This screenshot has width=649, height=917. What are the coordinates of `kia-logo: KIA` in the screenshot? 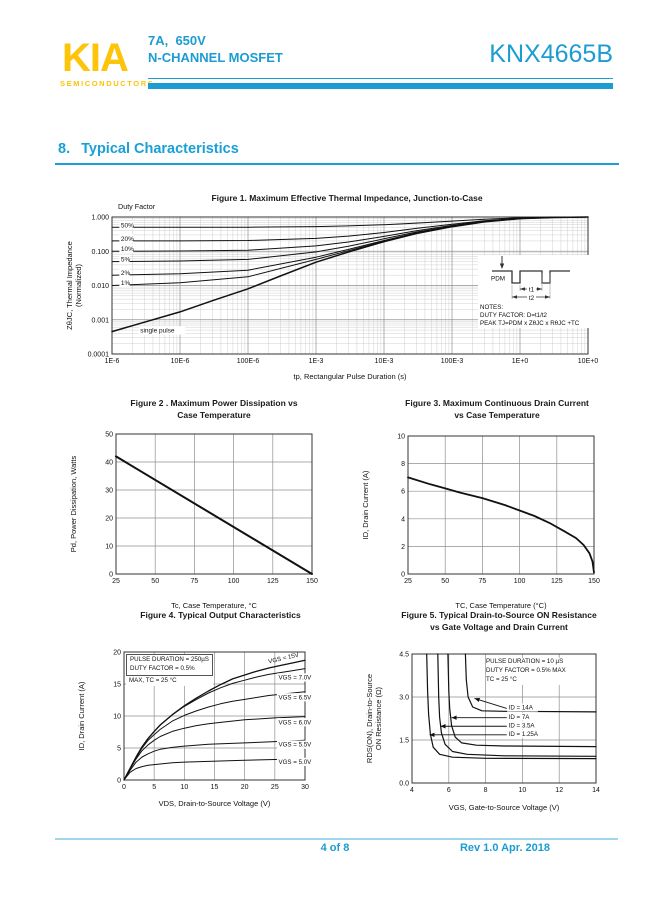 It's located at (95, 58).